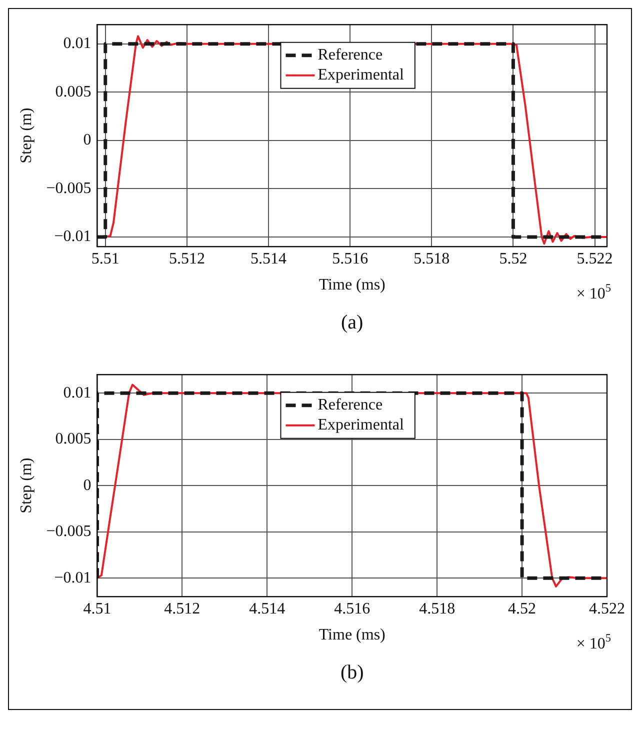  I want to click on x-tick-label: 5.518, so click(432, 259).